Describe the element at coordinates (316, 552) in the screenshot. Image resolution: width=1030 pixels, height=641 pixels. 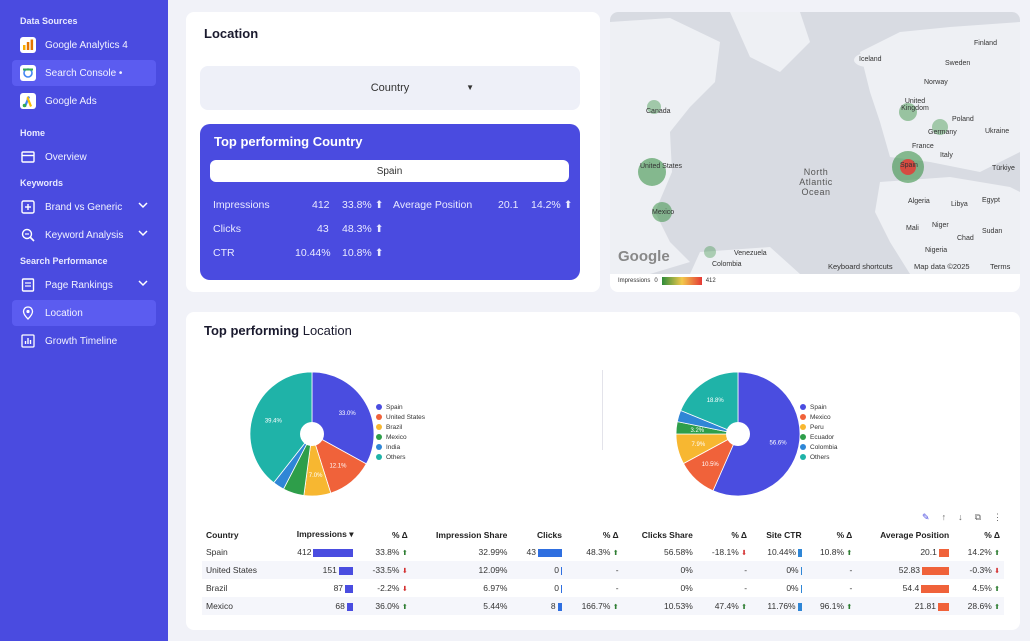
I see `table-cell: 412` at that location.